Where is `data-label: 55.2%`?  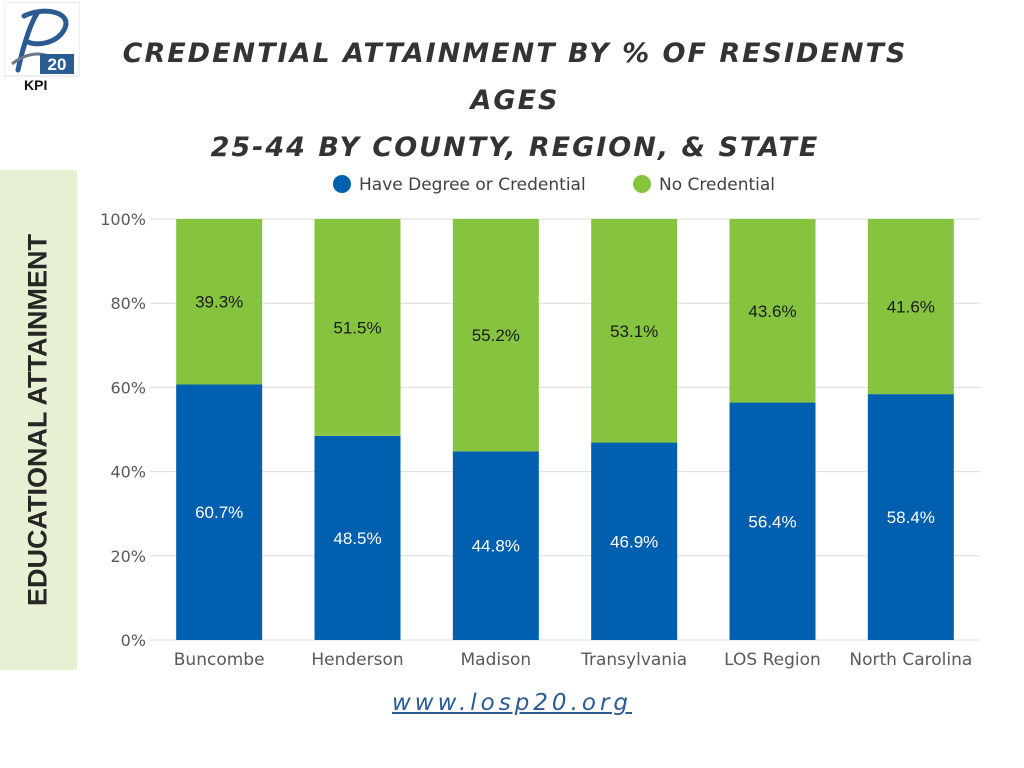 data-label: 55.2% is located at coordinates (496, 335).